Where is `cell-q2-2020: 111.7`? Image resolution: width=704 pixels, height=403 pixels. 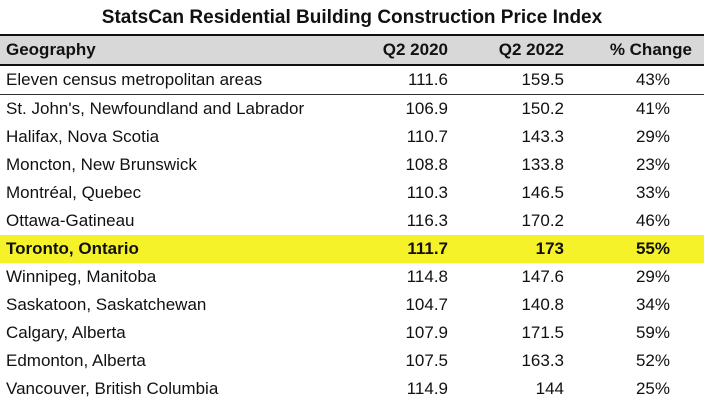
cell-q2-2020: 111.7 is located at coordinates (408, 249).